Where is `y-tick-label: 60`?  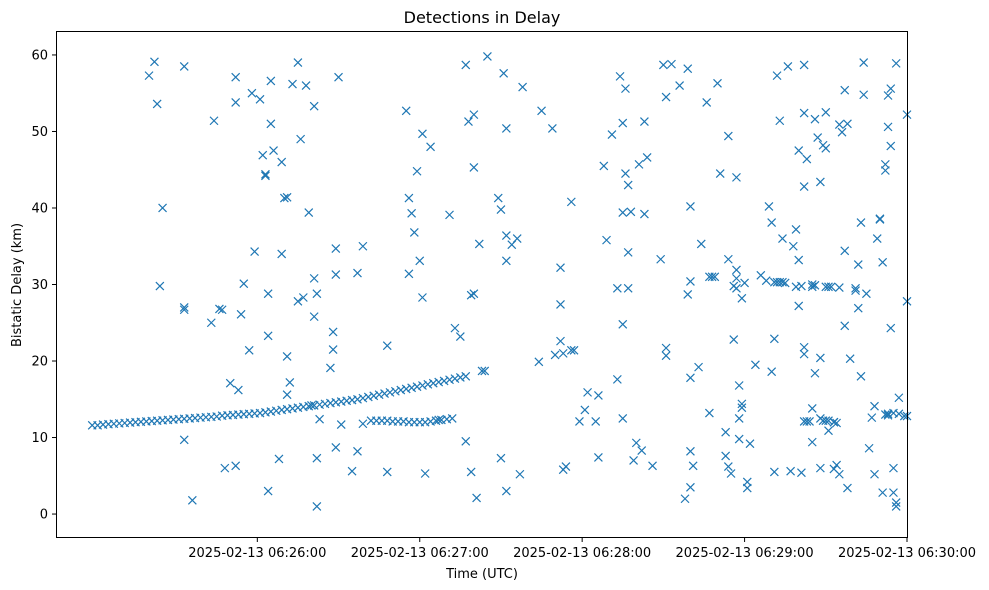
y-tick-label: 60 is located at coordinates (39, 55).